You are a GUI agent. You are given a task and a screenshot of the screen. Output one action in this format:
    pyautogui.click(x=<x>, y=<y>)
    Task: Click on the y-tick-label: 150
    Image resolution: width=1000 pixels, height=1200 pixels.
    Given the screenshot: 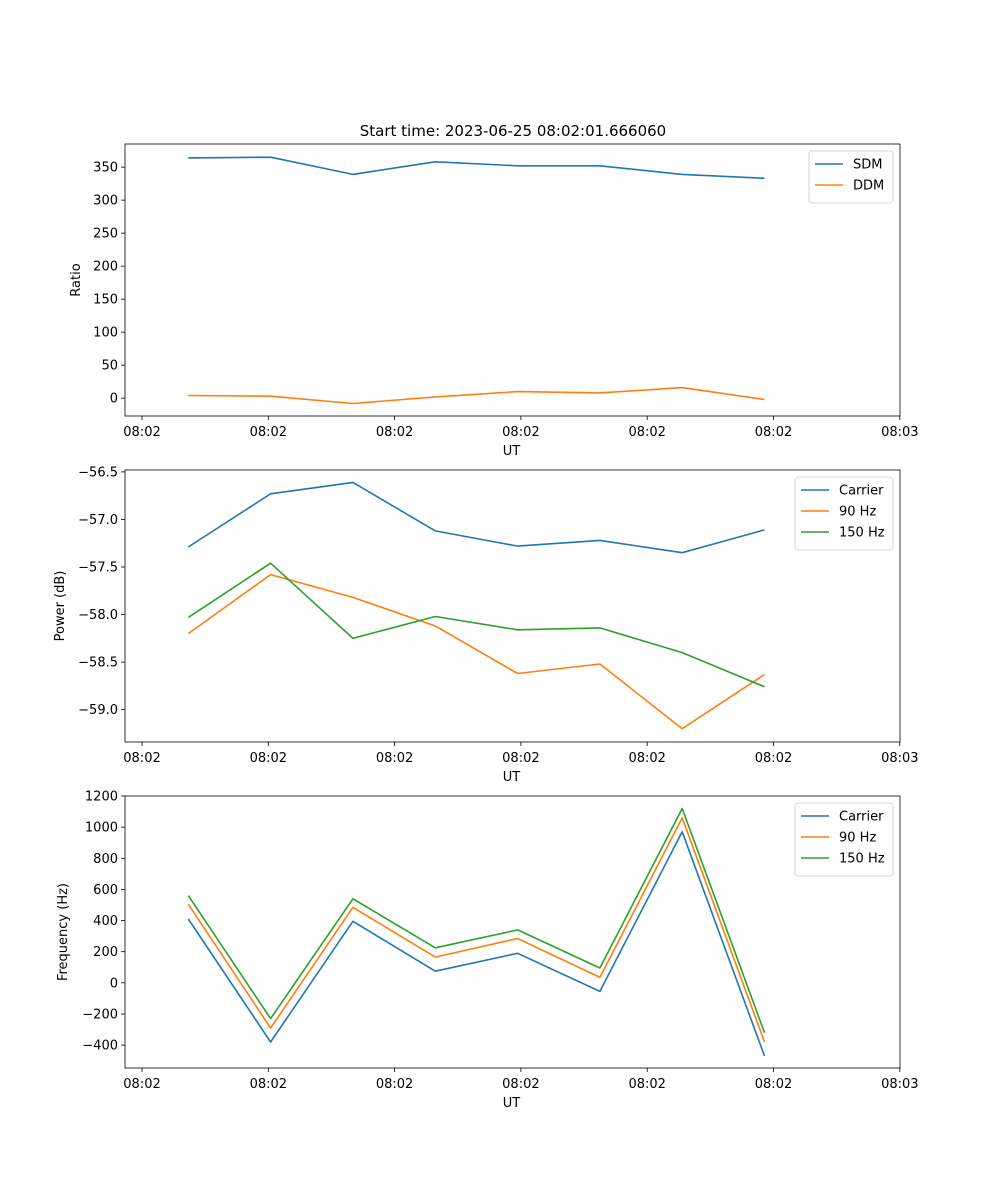 What is the action you would take?
    pyautogui.click(x=105, y=300)
    